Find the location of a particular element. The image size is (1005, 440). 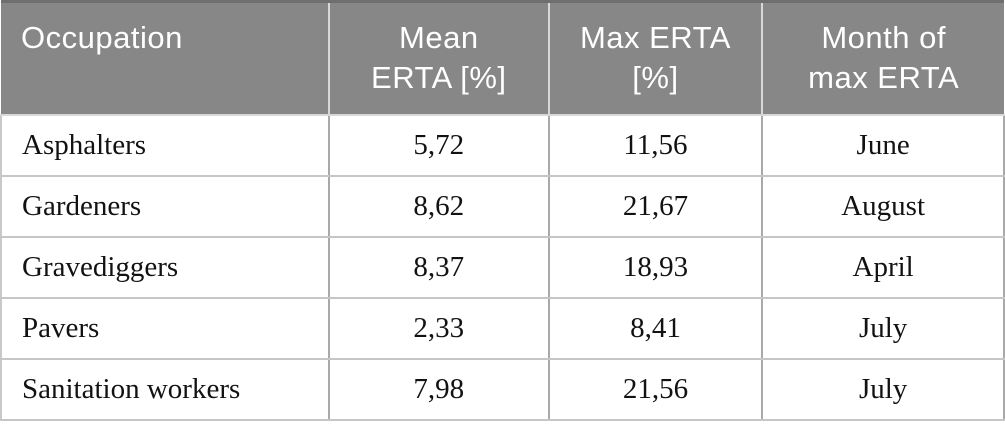

month-of-max-cell: August is located at coordinates (883, 206).